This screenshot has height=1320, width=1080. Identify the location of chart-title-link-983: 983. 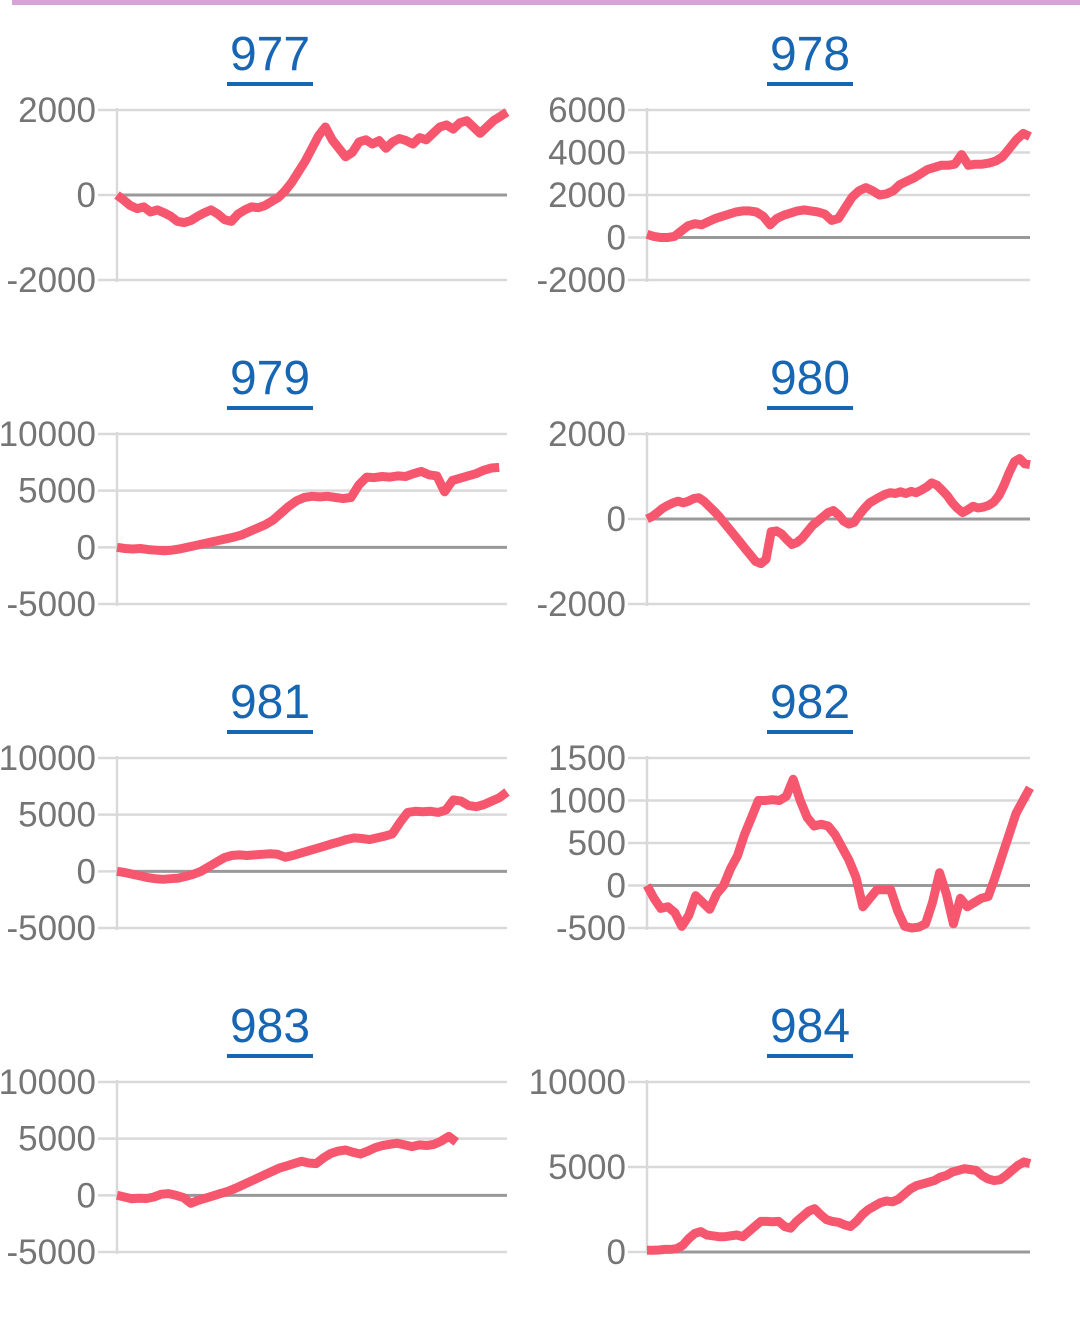
(270, 1029).